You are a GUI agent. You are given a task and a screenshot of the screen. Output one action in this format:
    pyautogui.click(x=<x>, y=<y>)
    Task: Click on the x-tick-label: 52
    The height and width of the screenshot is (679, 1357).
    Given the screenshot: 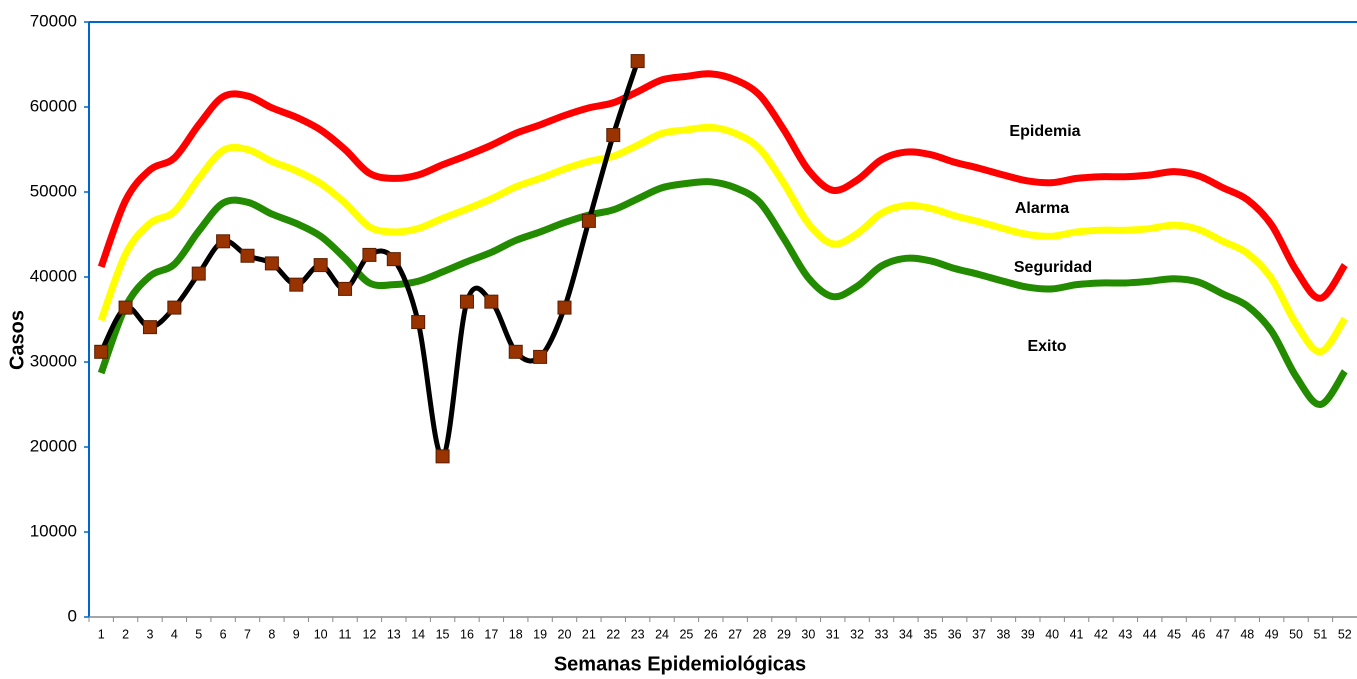 What is the action you would take?
    pyautogui.click(x=1345, y=634)
    